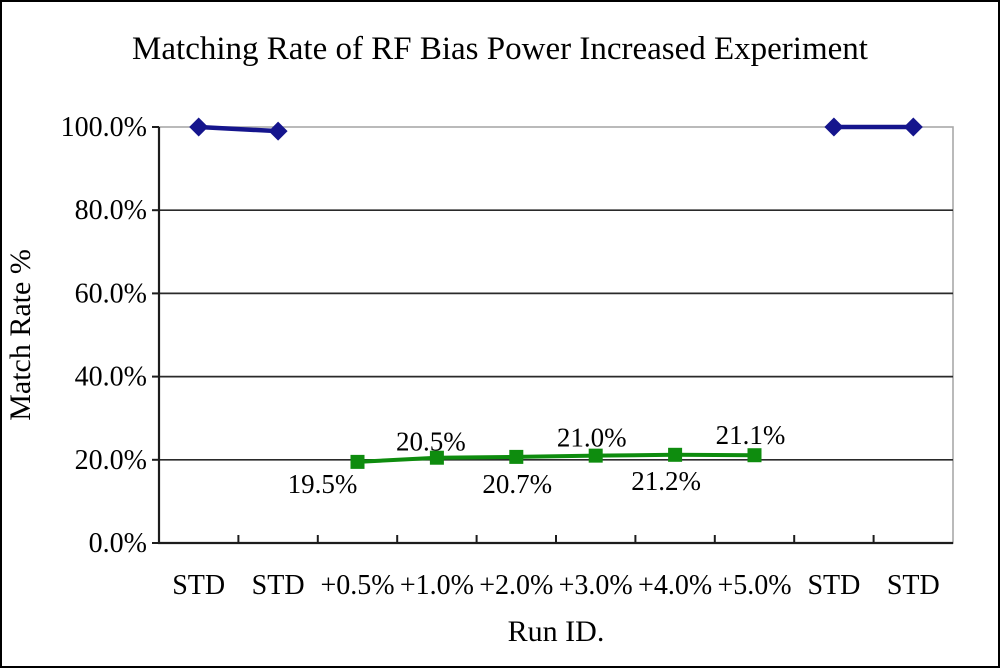  I want to click on x-axis-title: Run ID., so click(556, 631).